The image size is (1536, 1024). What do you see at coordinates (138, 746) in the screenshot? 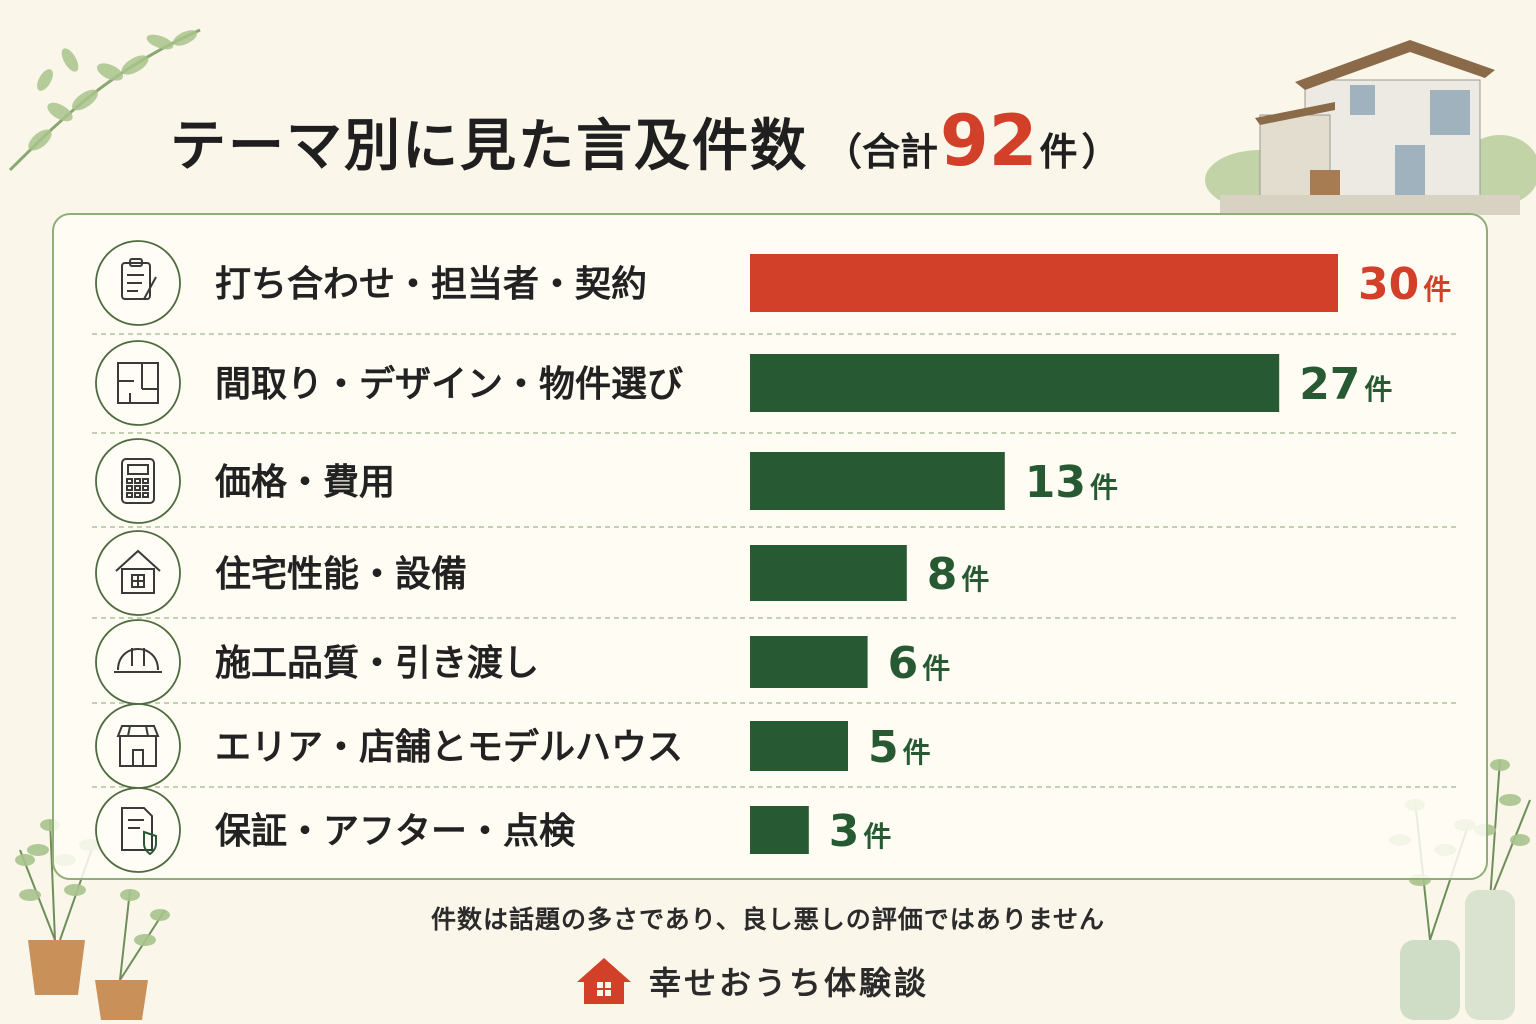
I see `storefront-icon` at bounding box center [138, 746].